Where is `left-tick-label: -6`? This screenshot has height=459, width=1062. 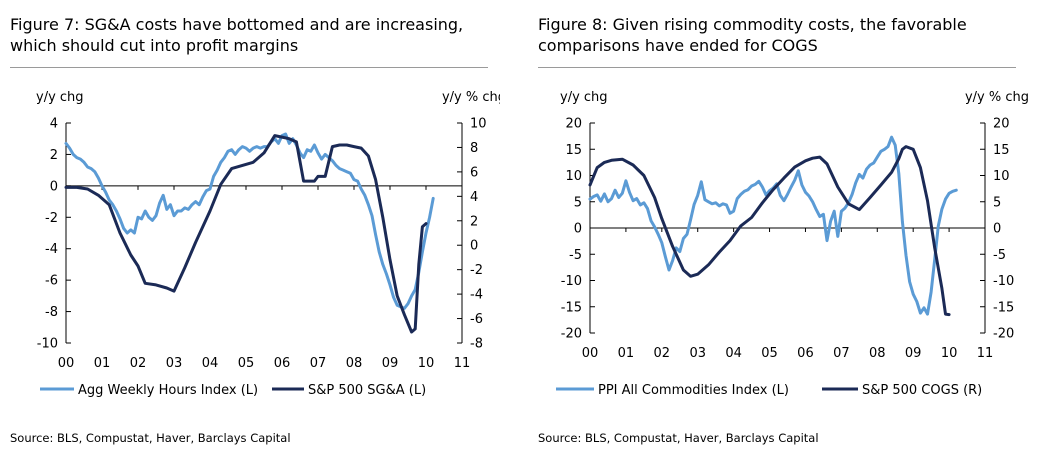
left-tick-label: -6 is located at coordinates (51, 281).